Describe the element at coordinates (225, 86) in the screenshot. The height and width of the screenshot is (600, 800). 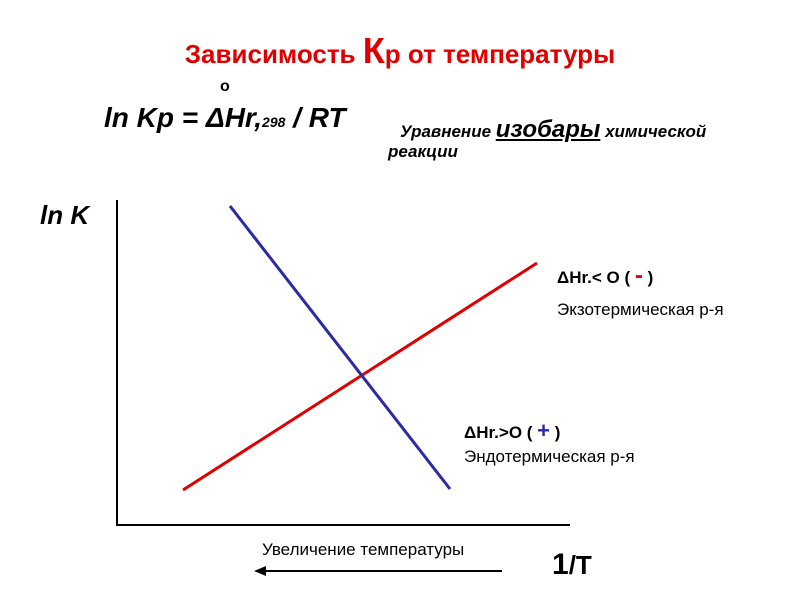
I see `standard-state-degree: o` at that location.